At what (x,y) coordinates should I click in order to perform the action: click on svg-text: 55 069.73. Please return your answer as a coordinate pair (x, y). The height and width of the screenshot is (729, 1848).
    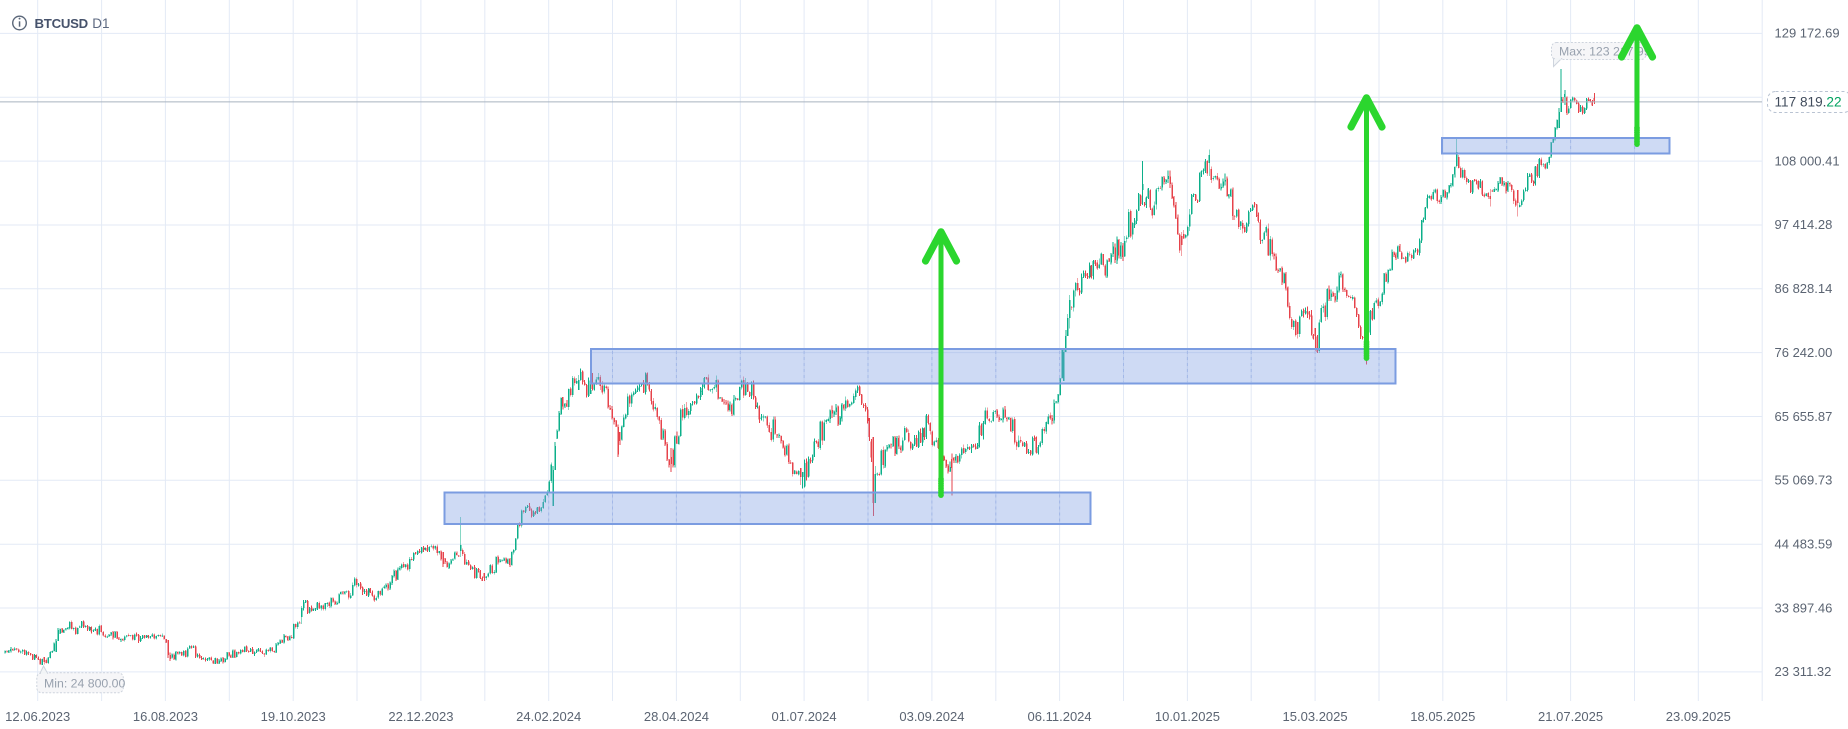
    Looking at the image, I should click on (1804, 480).